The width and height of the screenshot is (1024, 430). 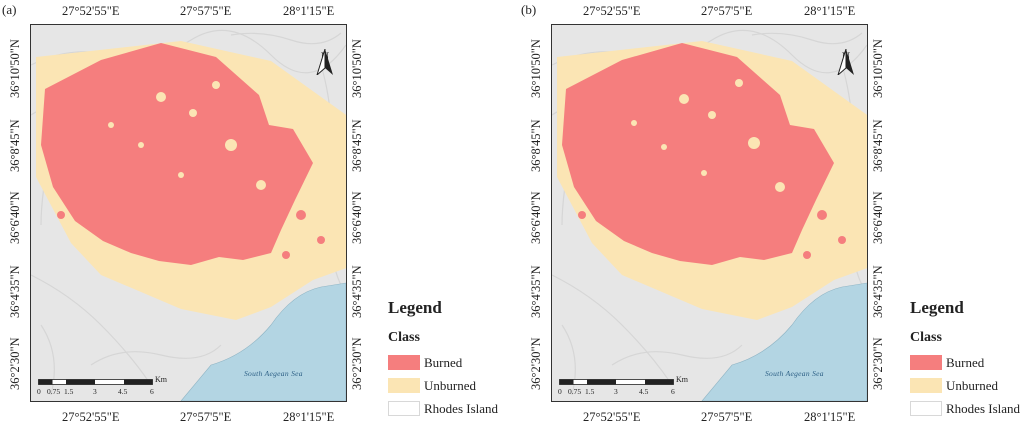 What do you see at coordinates (9, 9) in the screenshot?
I see `panel-label: (a)` at bounding box center [9, 9].